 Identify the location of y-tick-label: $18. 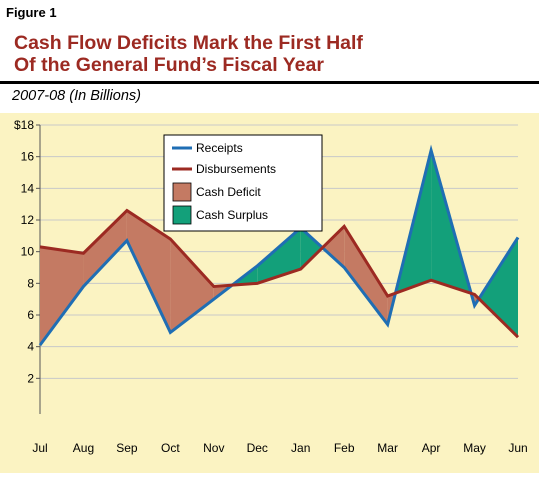
(24, 125).